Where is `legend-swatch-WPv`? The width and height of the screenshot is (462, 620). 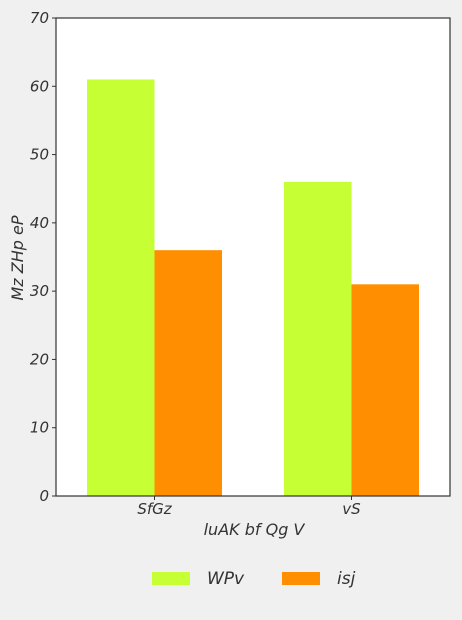
legend-swatch-WPv is located at coordinates (171, 578).